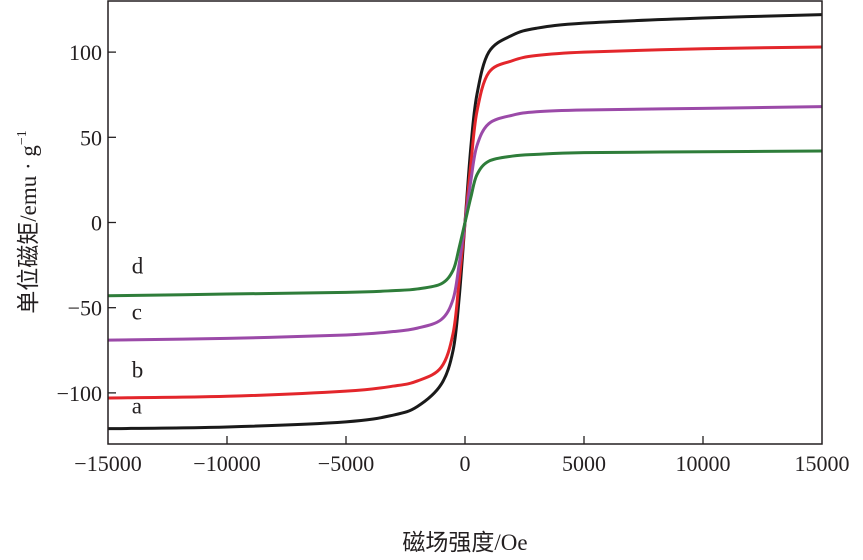 Image resolution: width=863 pixels, height=560 pixels. What do you see at coordinates (464, 542) in the screenshot?
I see `x-axis-label: 磁场强度/Oe` at bounding box center [464, 542].